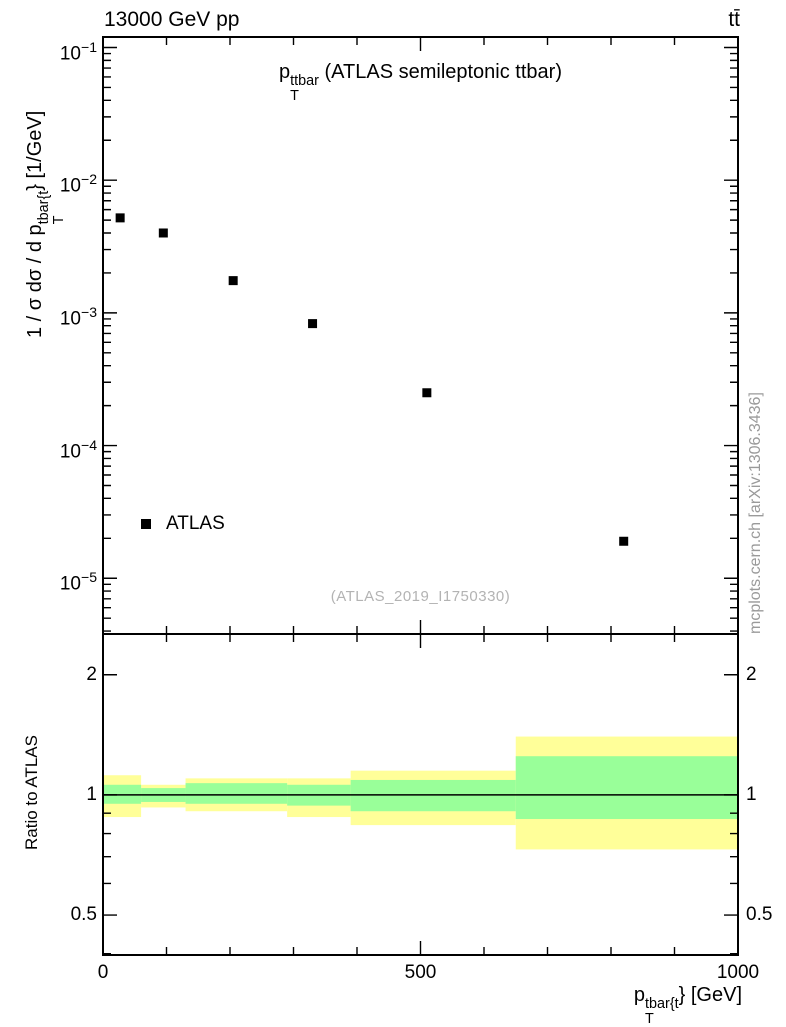  I want to click on plot-title-rest: (ATLAS semileptonic ttbar), so click(440, 72).